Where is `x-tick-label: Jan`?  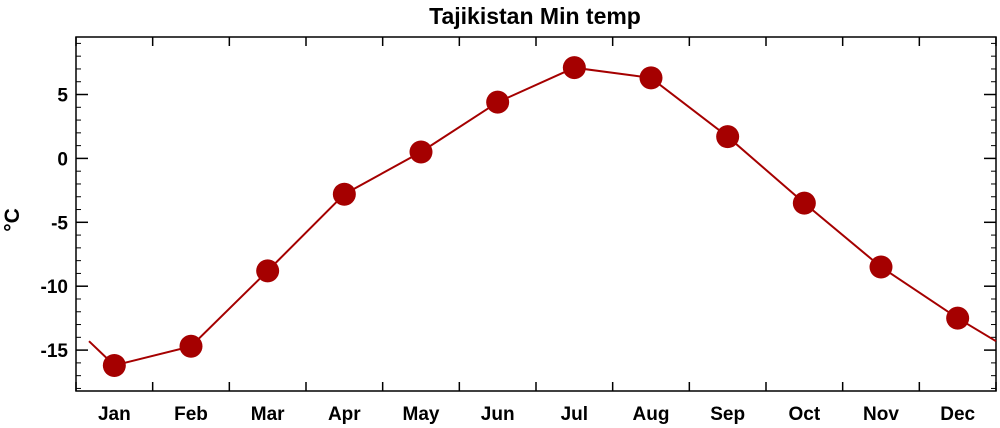 x-tick-label: Jan is located at coordinates (114, 414).